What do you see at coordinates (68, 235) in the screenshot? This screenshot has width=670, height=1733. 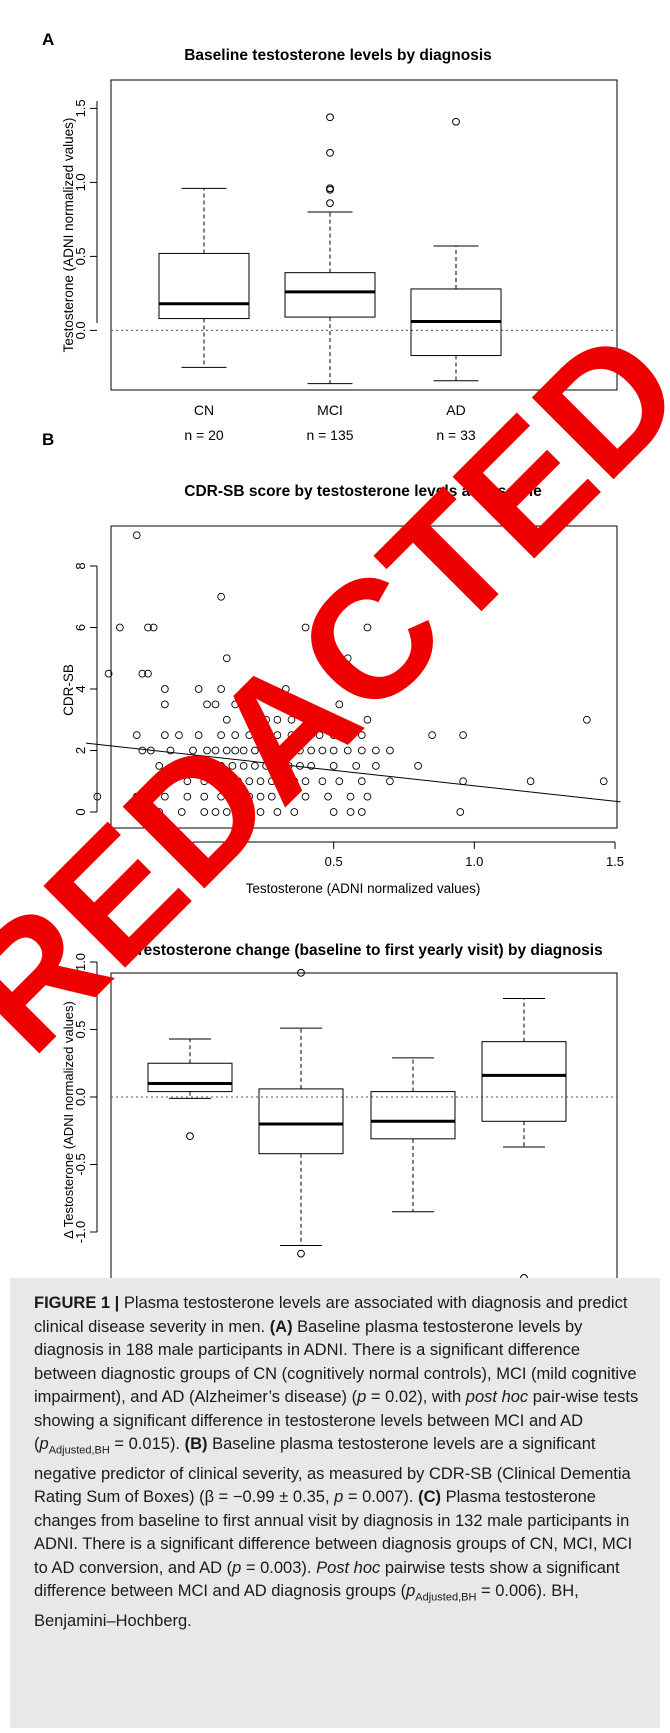 I see `y-axis-label-a: Testosterone (ADNI normalized values)` at bounding box center [68, 235].